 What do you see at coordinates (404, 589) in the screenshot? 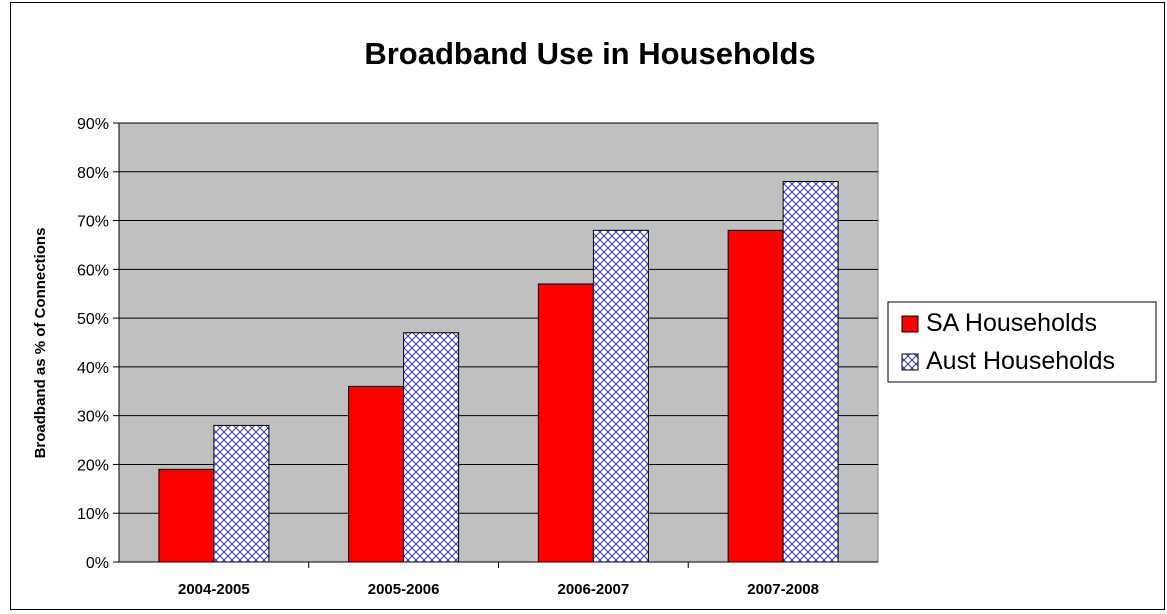
I see `x-tick-label: 2005-2006` at bounding box center [404, 589].